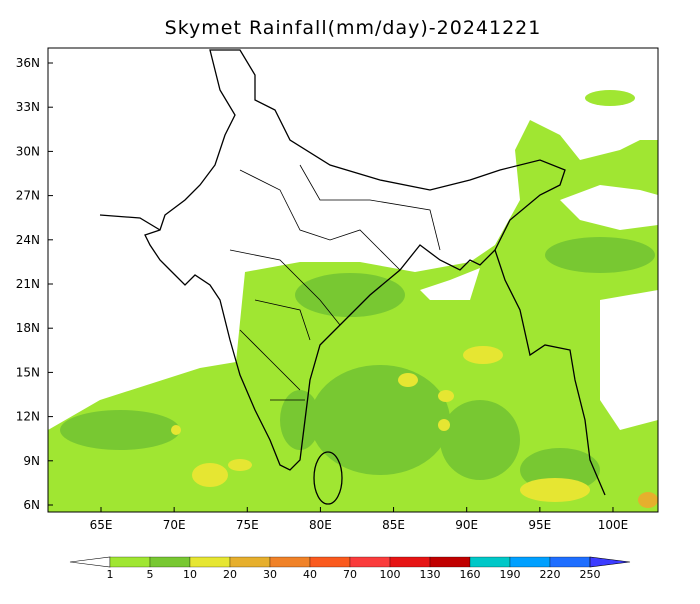  Describe the element at coordinates (28, 328) in the screenshot. I see `lat-tick-label: 18N` at that location.